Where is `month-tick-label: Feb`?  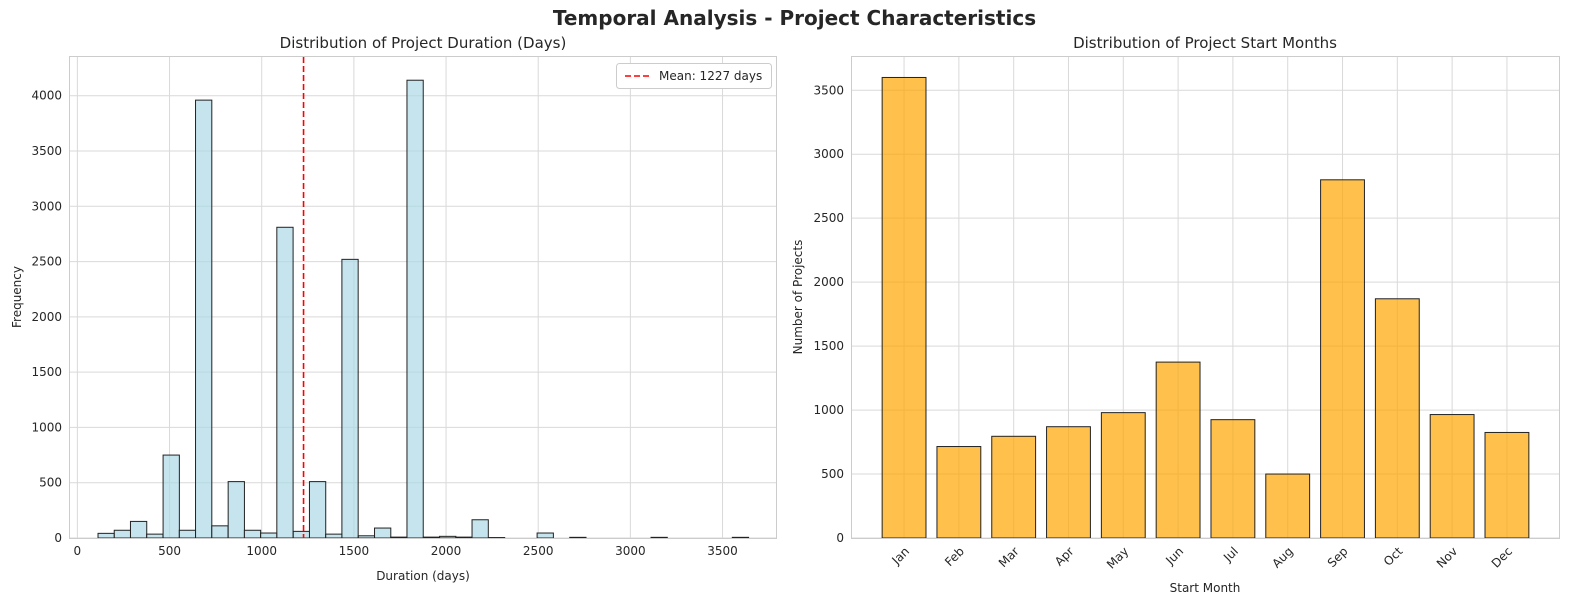 month-tick-label: Feb is located at coordinates (954, 556).